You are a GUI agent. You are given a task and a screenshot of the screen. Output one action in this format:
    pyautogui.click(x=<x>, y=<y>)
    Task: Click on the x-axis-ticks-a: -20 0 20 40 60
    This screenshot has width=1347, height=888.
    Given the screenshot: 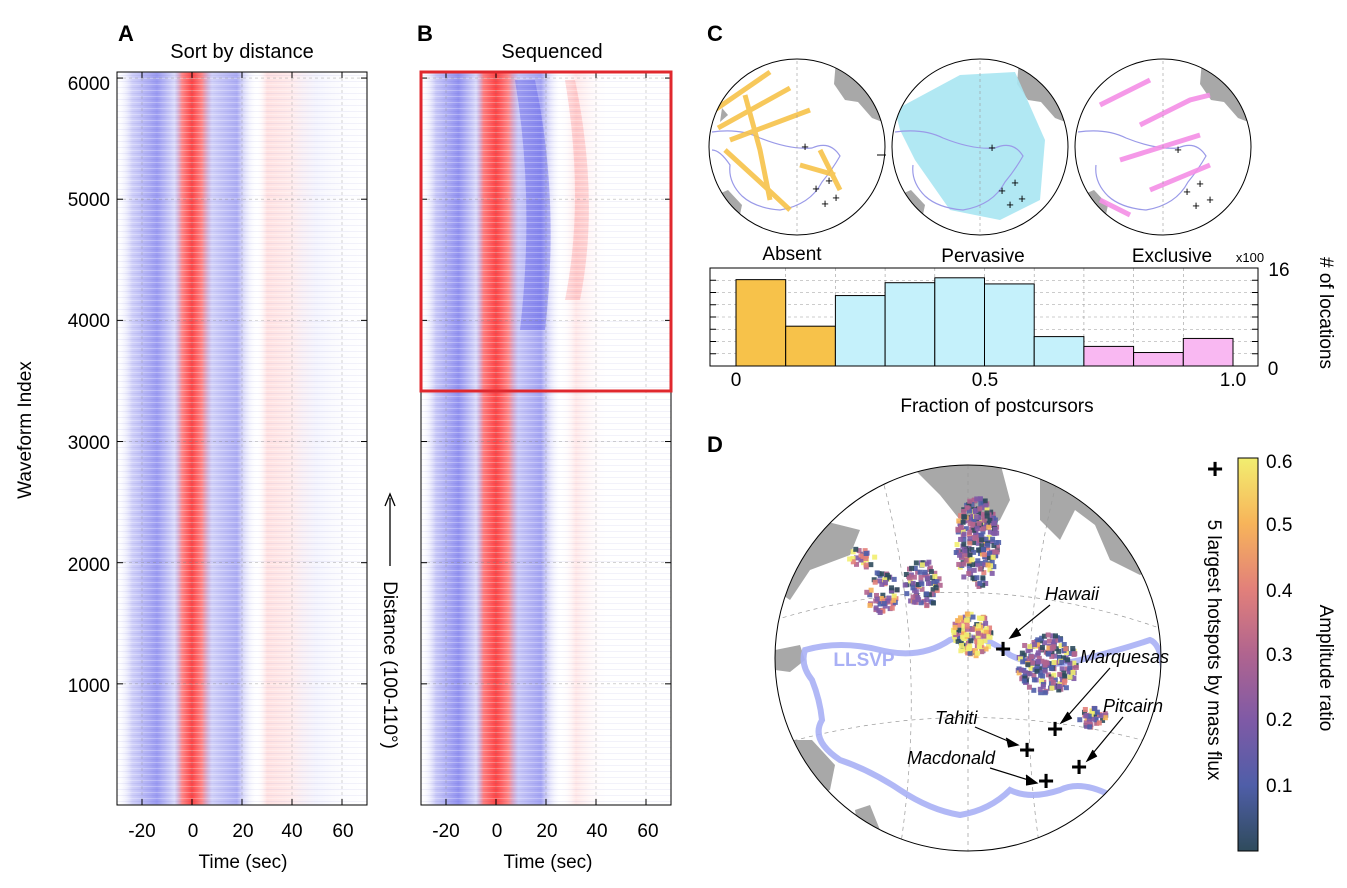 What is the action you would take?
    pyautogui.click(x=240, y=831)
    